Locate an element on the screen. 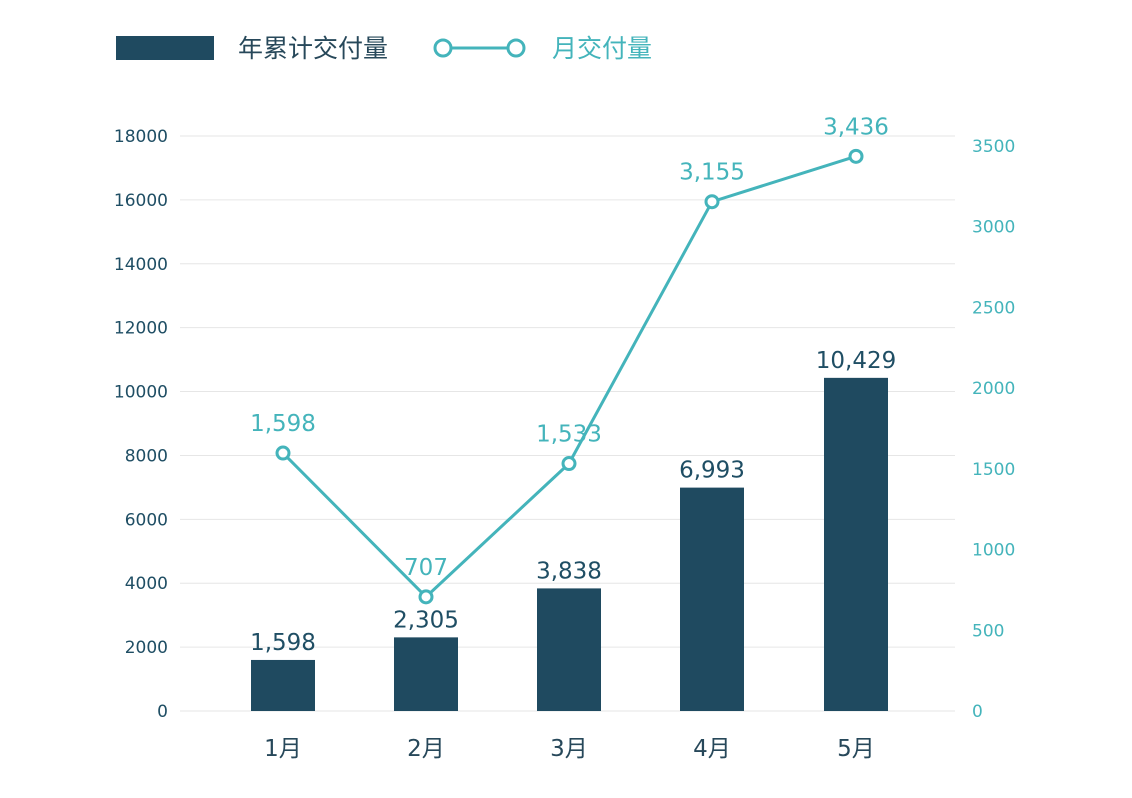 The height and width of the screenshot is (798, 1132). line-data-label: 1,533 is located at coordinates (569, 435).